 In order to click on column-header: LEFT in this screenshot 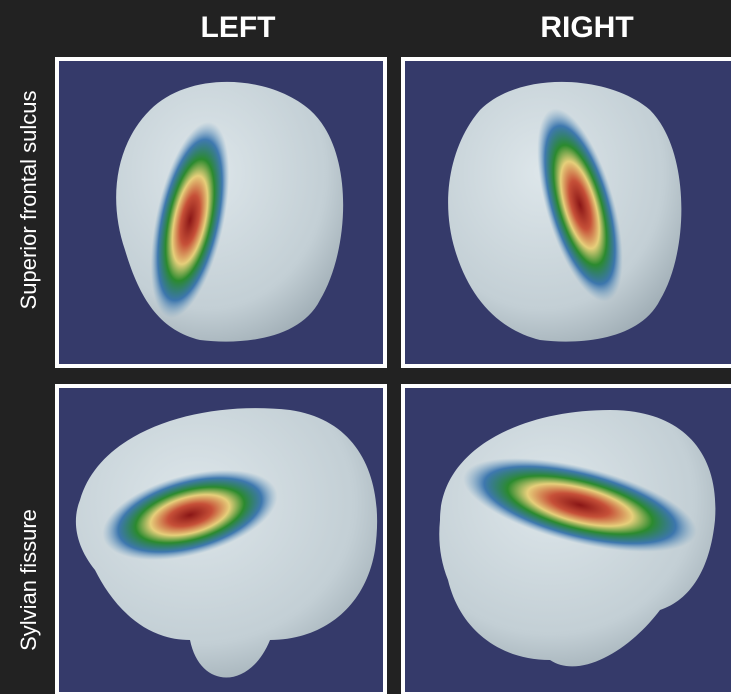, I will do `click(238, 27)`.